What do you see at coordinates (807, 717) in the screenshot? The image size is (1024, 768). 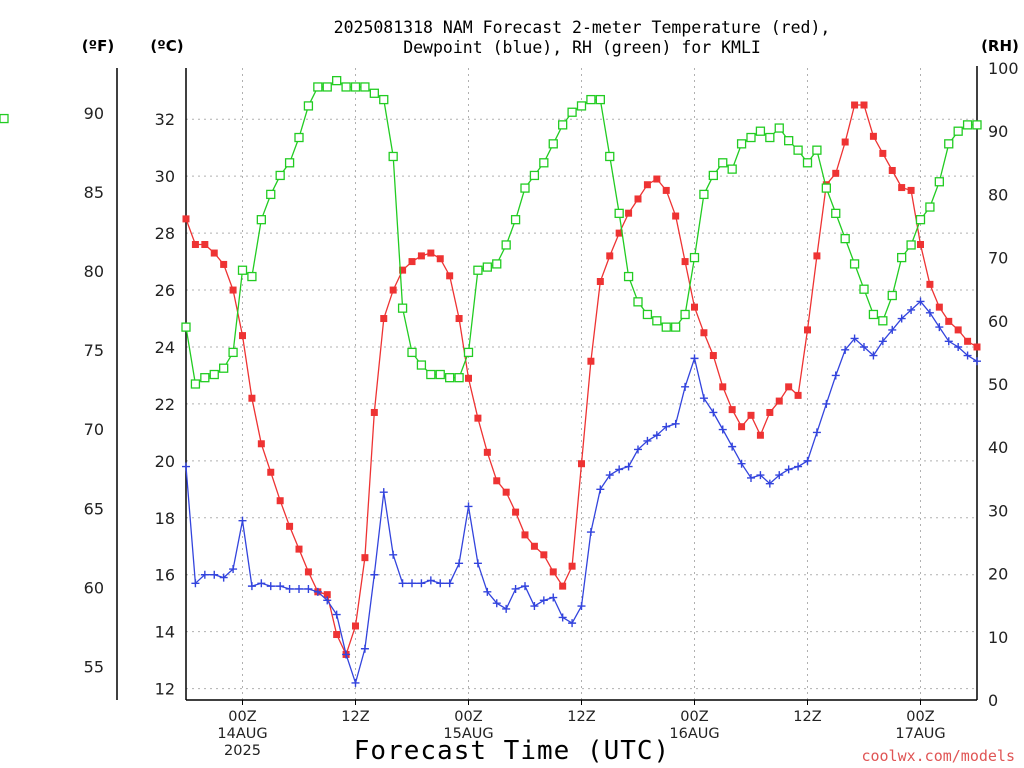 I see `x-tick-label: 12Z` at bounding box center [807, 717].